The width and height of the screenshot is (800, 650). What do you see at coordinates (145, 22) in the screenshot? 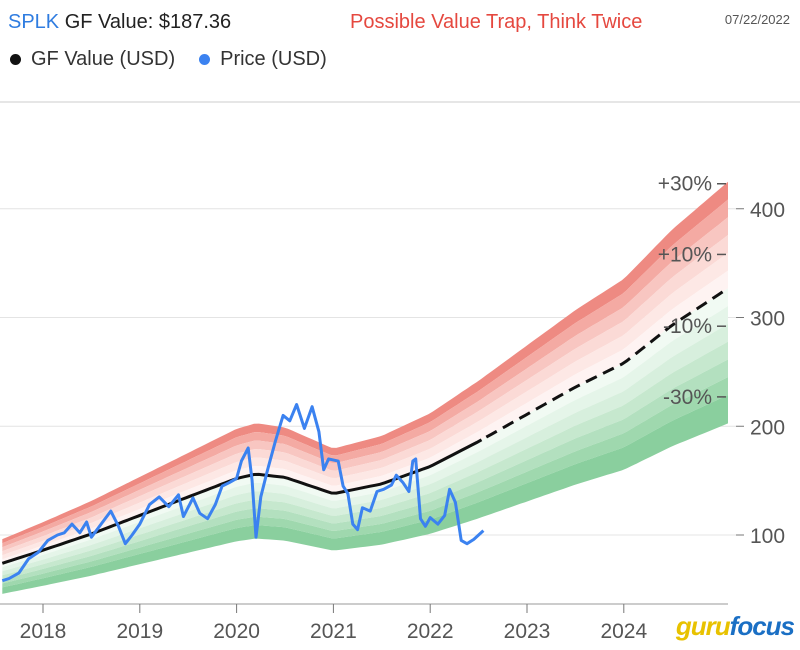
I see `gf-value-summary: GF Value: $187.36` at bounding box center [145, 22].